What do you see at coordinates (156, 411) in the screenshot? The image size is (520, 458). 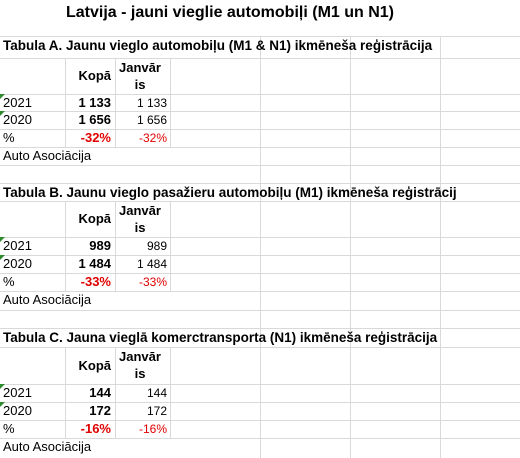 I see `month-cell: 172` at bounding box center [156, 411].